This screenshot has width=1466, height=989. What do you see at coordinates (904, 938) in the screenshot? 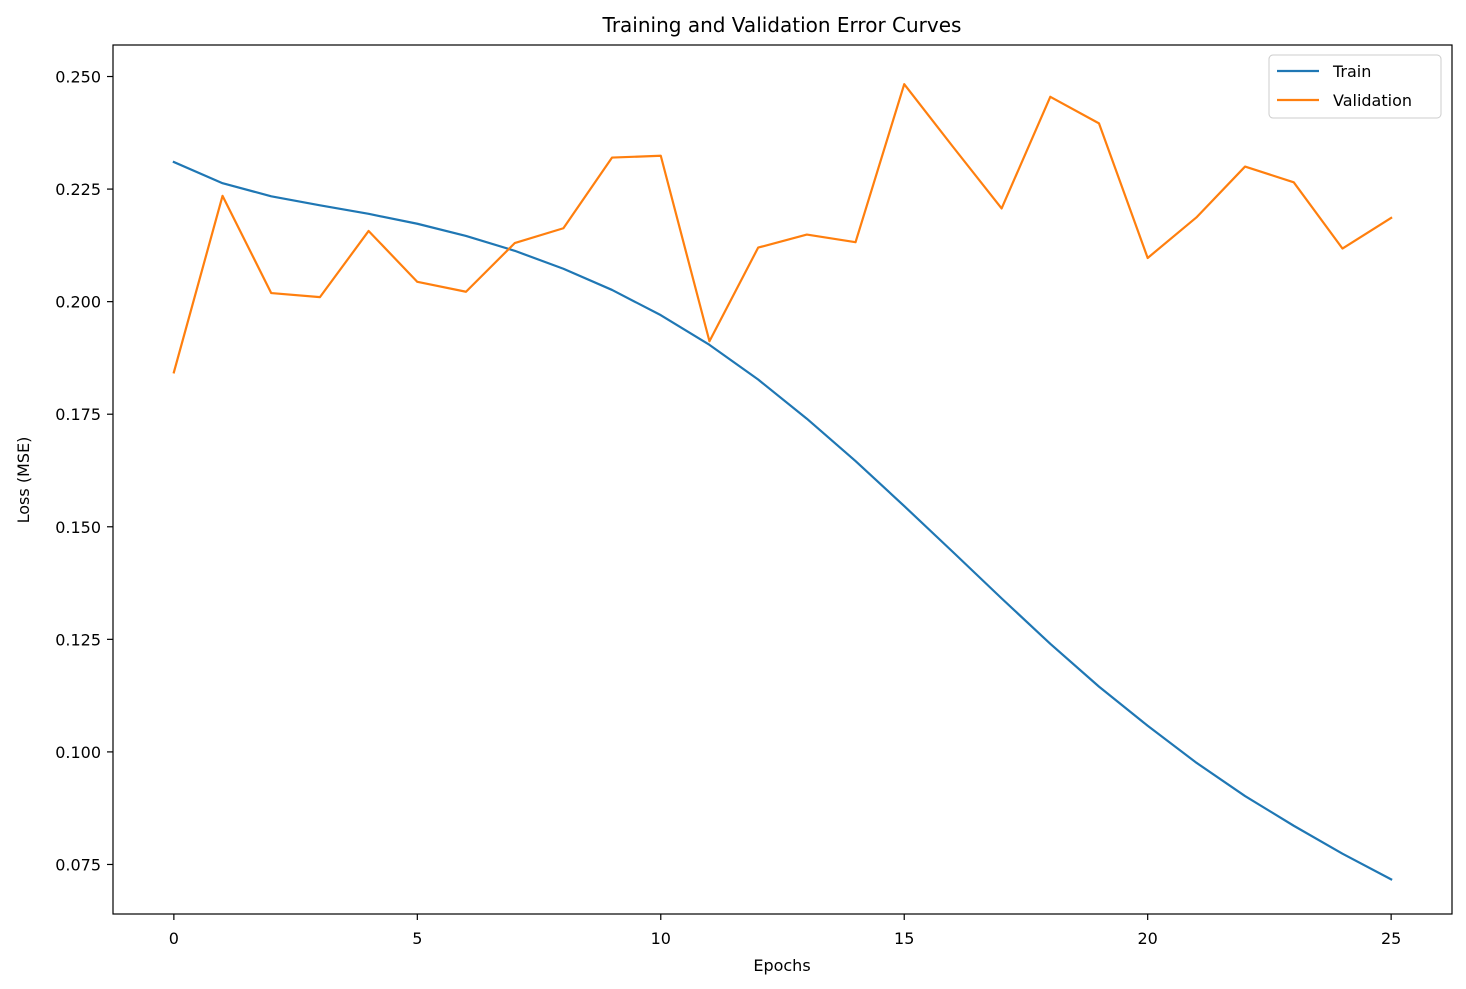
I see `x-tick-label: 15` at bounding box center [904, 938].